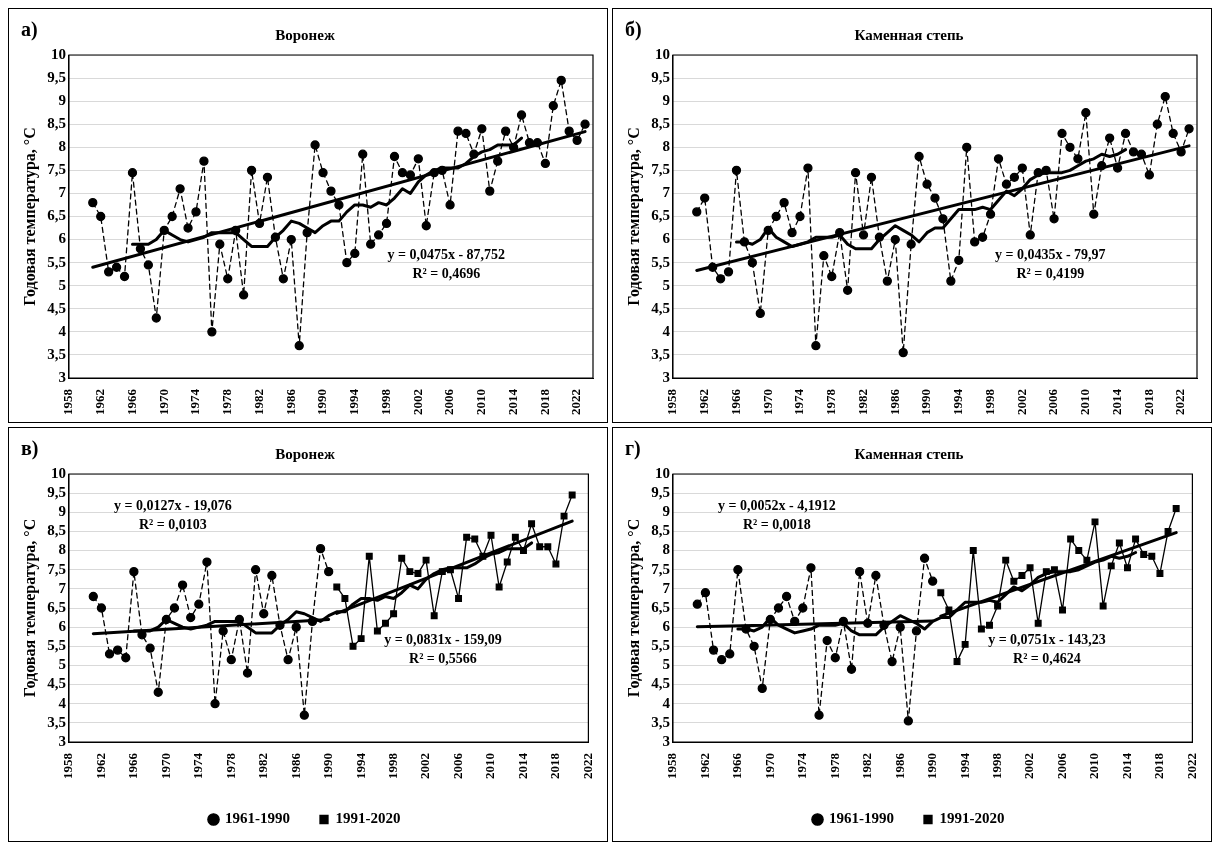 This screenshot has width=1220, height=846. I want to click on annotation: y = 0,0052x - 4,1912, so click(777, 505).